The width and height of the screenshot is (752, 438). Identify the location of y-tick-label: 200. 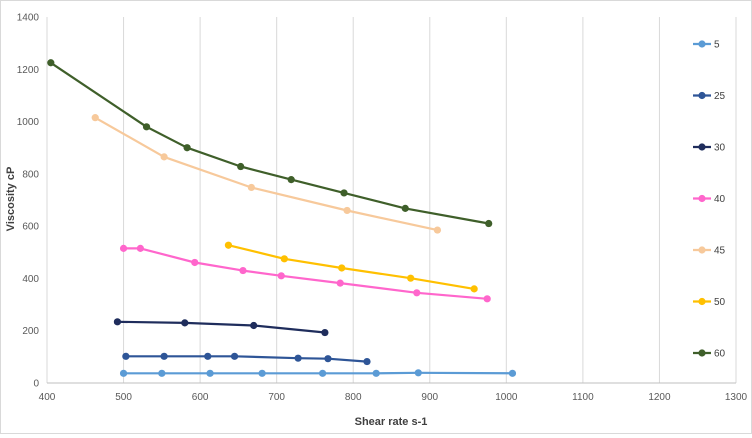
(30, 331).